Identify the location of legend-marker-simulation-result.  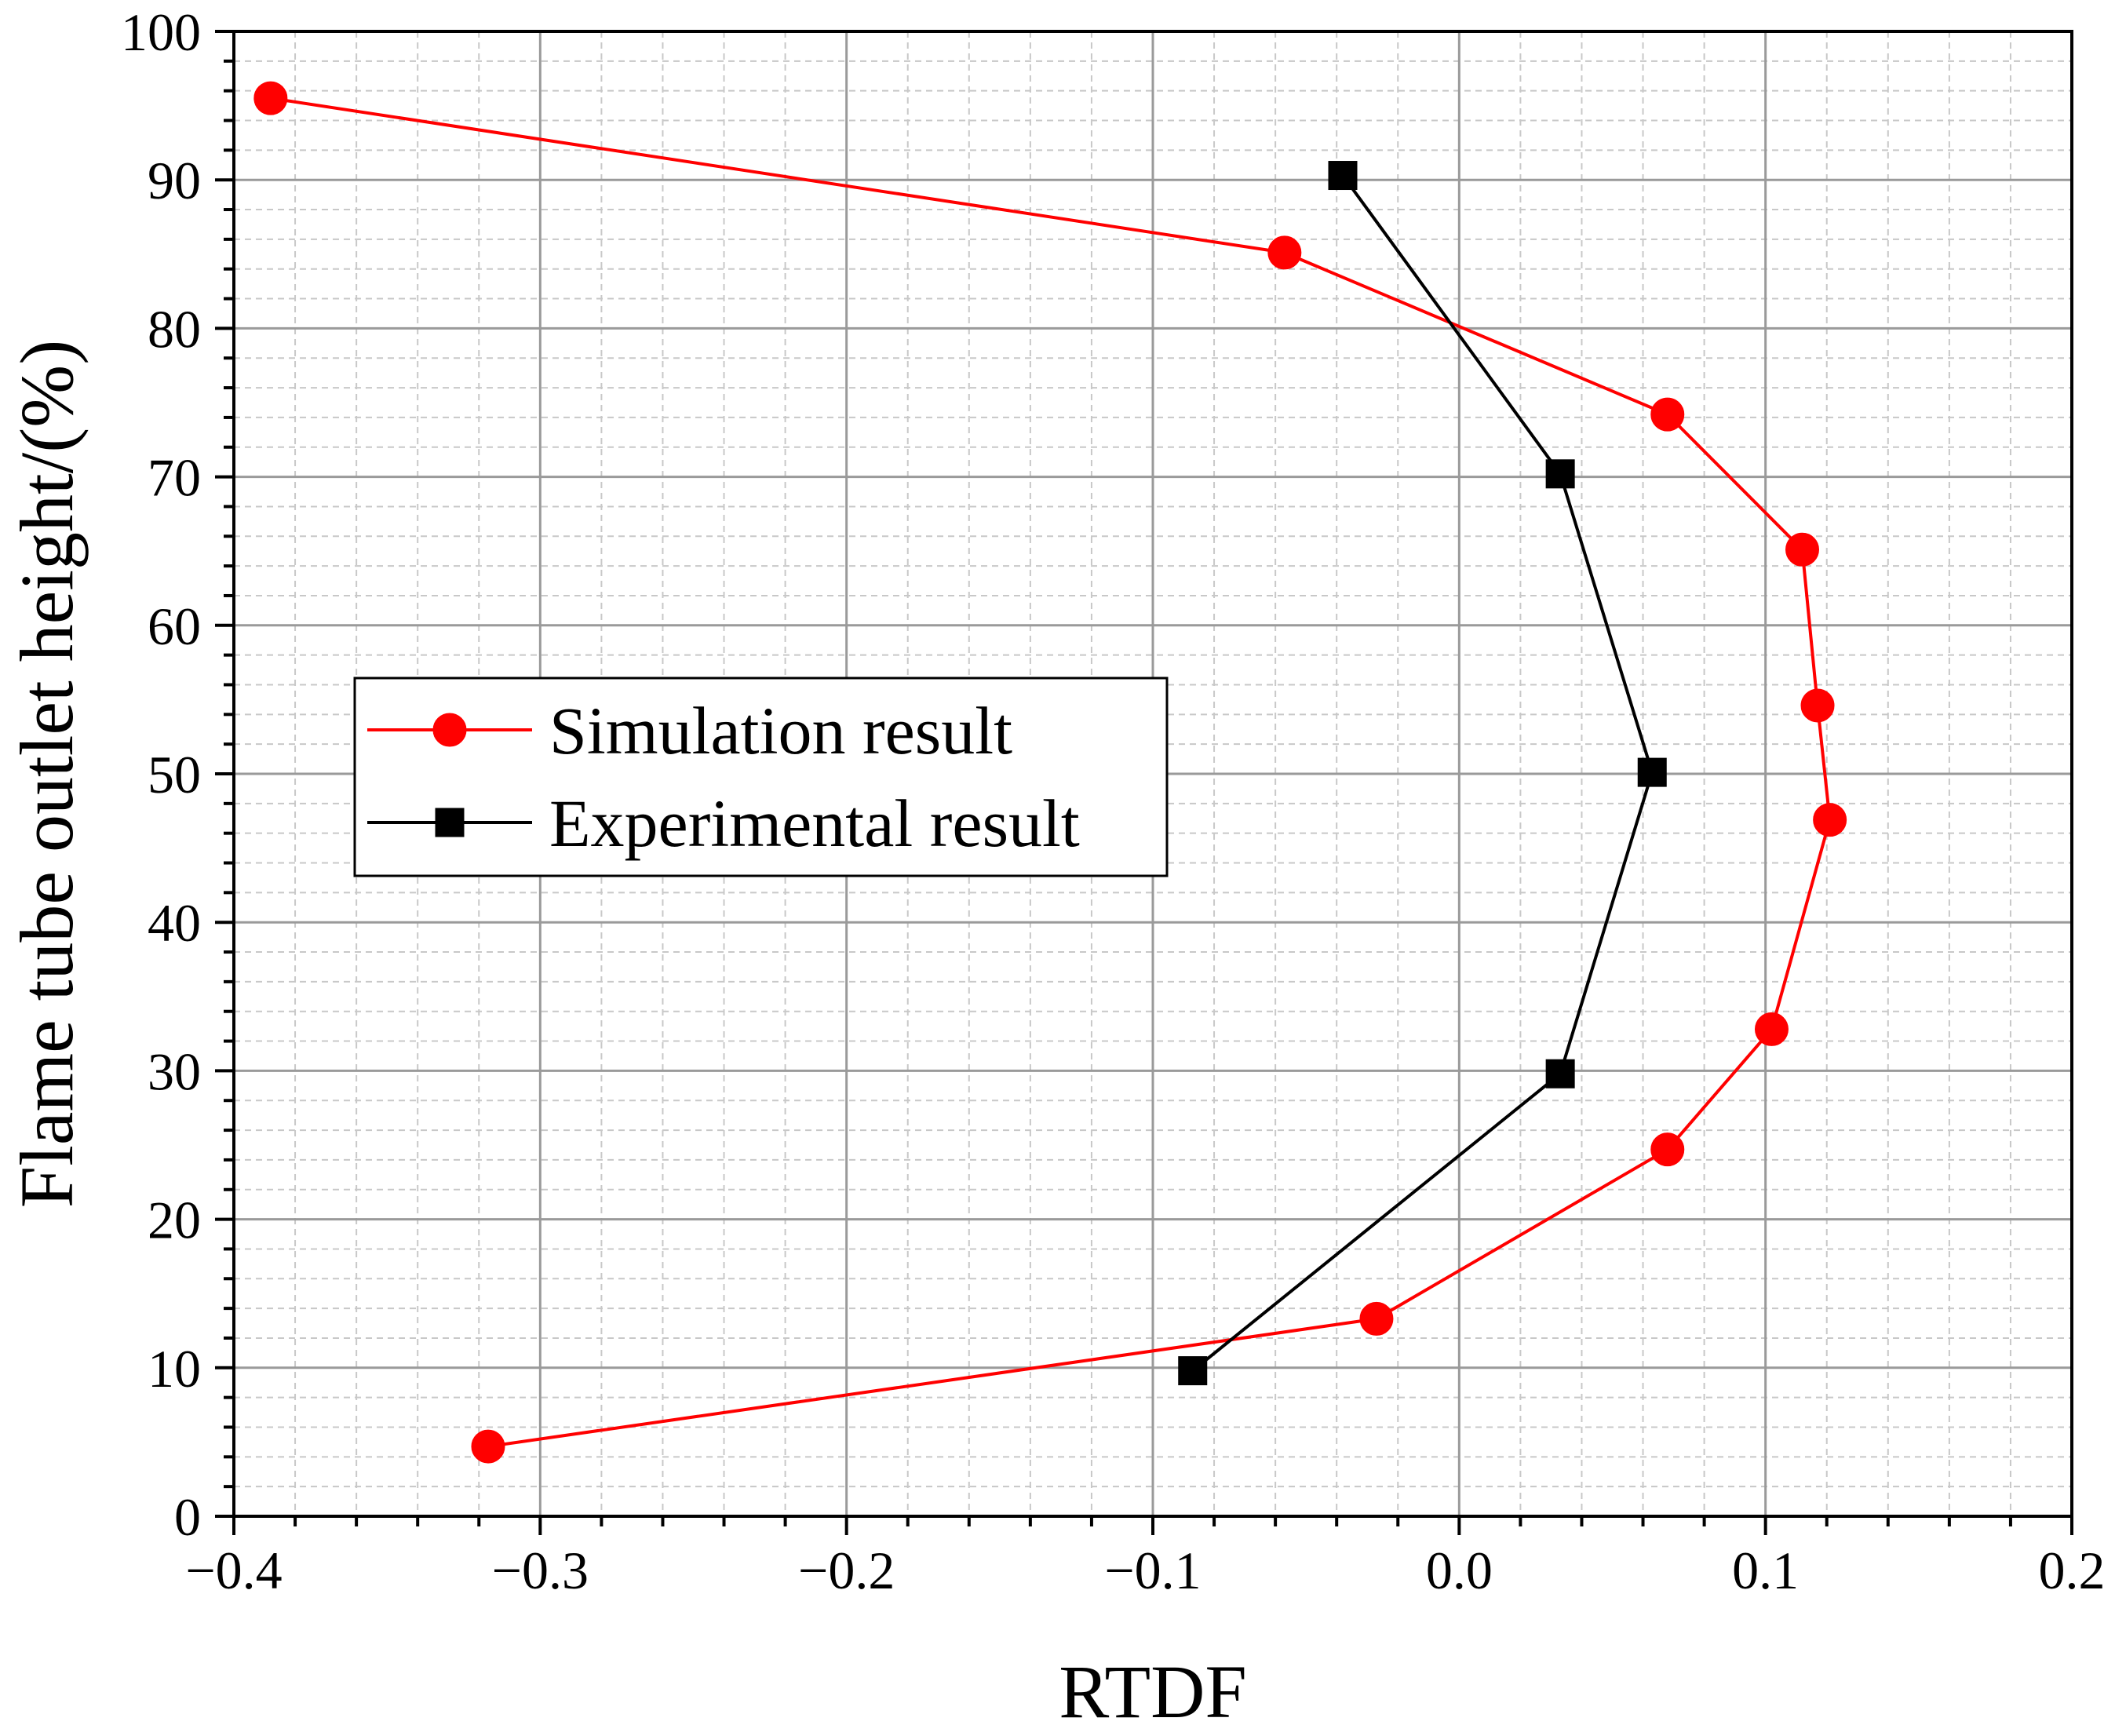
(449, 730).